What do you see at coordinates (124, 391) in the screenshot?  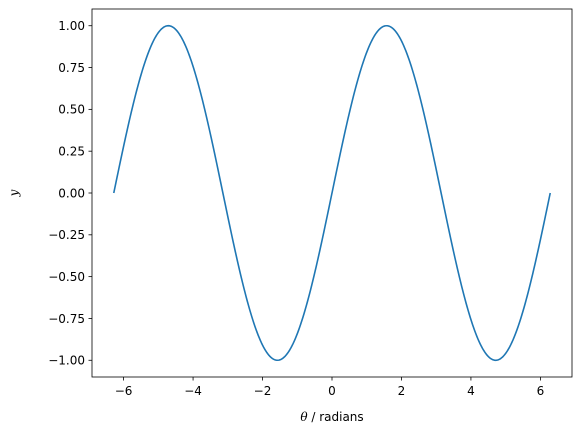 I see `x-tick-label: −6` at bounding box center [124, 391].